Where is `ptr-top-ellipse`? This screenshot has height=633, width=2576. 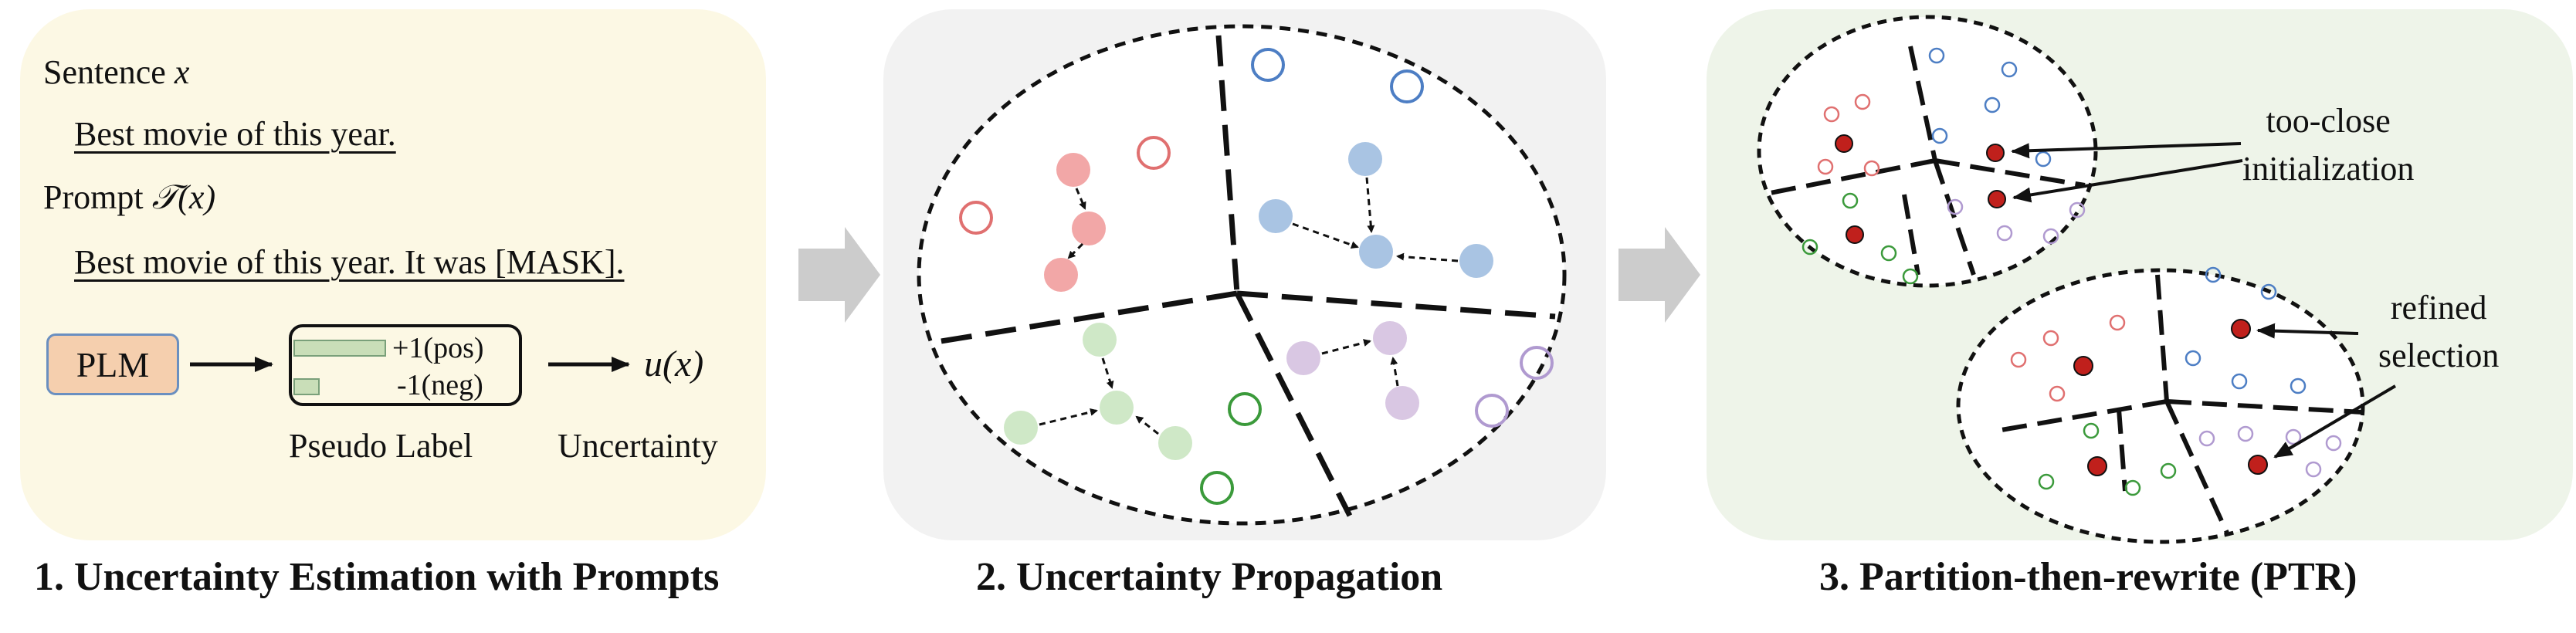
ptr-top-ellipse is located at coordinates (1927, 151).